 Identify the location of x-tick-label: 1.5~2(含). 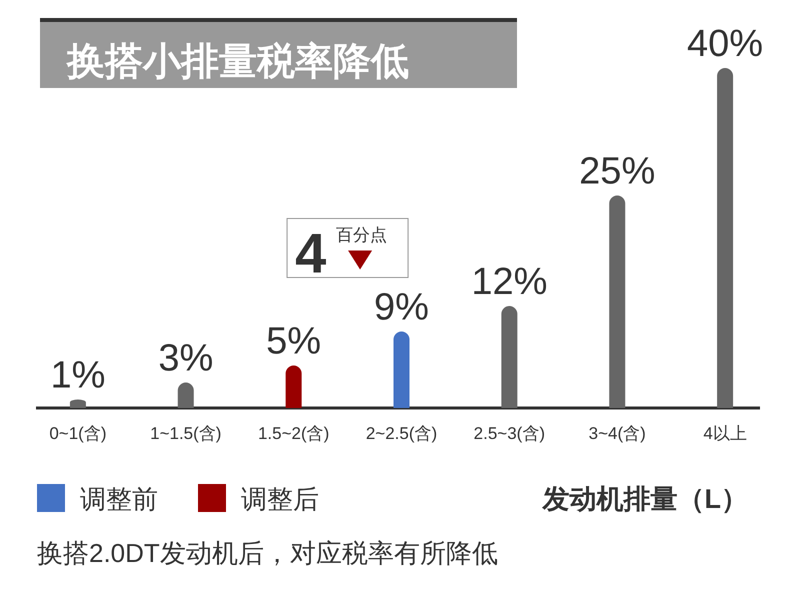
(294, 433).